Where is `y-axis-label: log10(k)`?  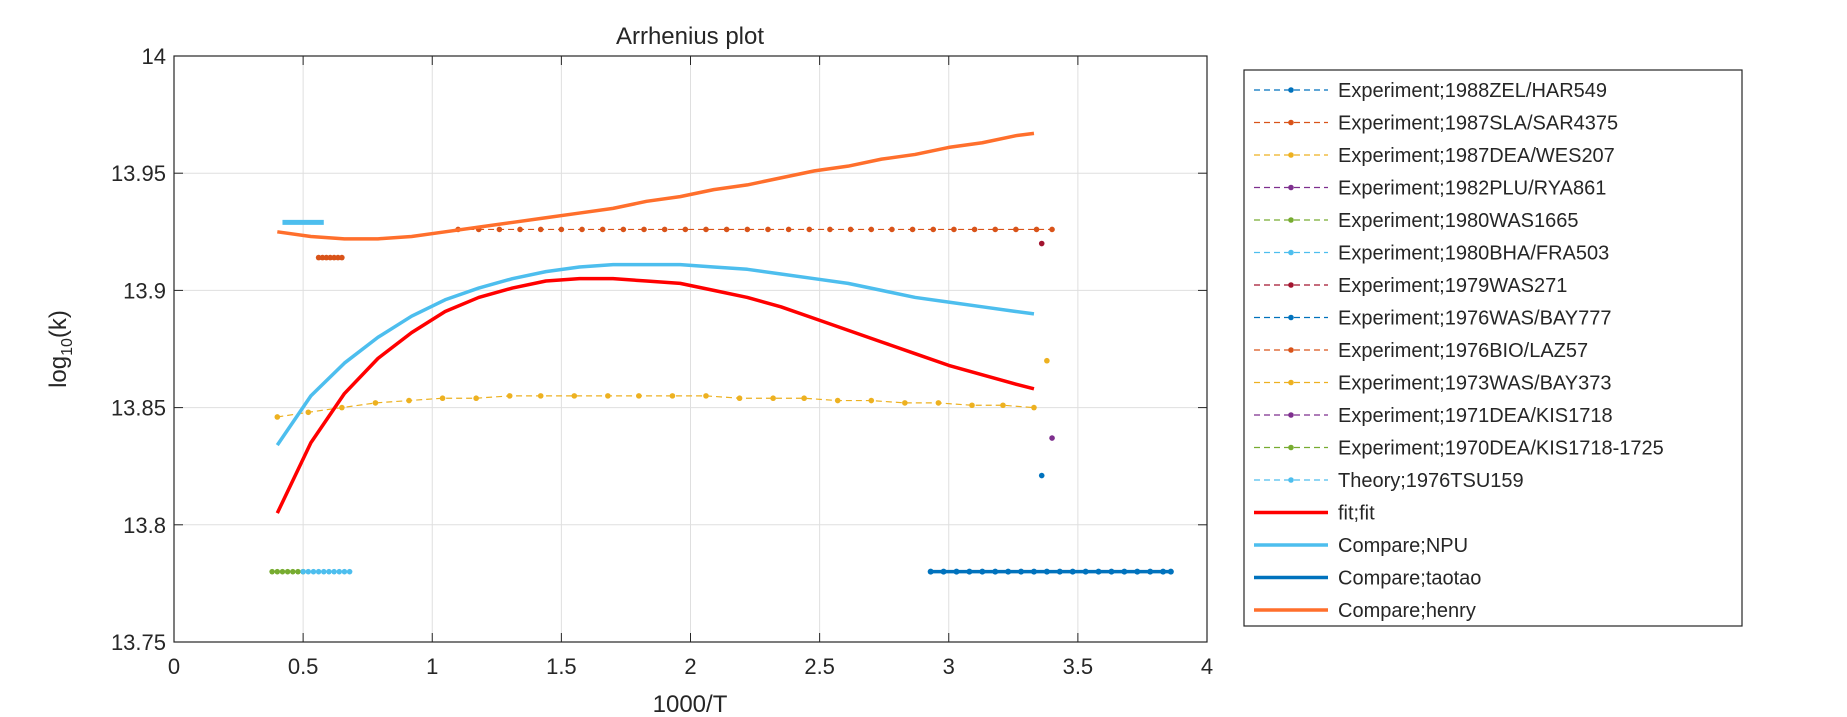
y-axis-label: log10(k) is located at coordinates (60, 349).